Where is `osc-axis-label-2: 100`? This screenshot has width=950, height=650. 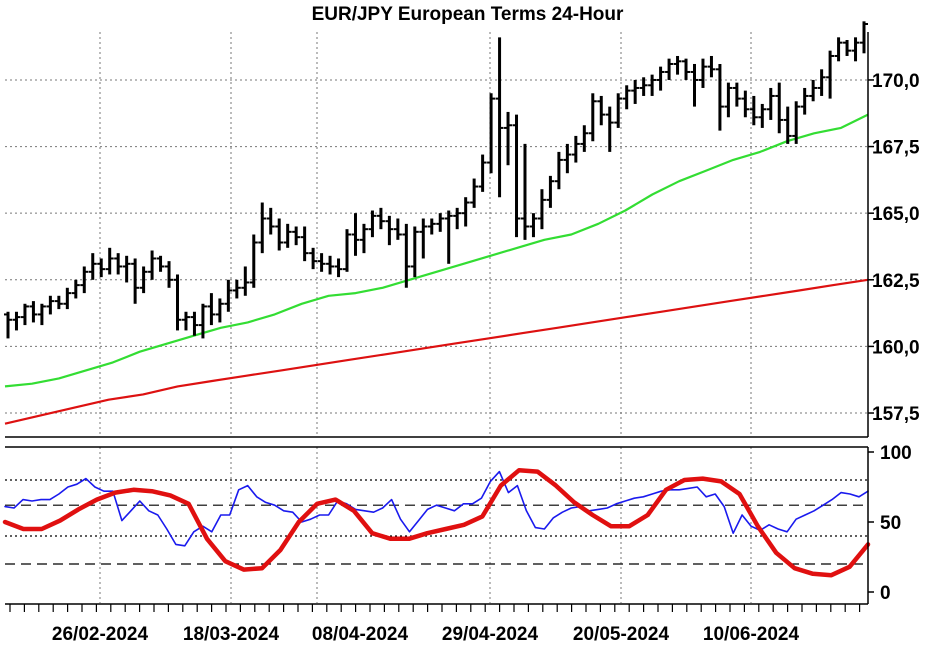
osc-axis-label-2: 100 is located at coordinates (896, 453).